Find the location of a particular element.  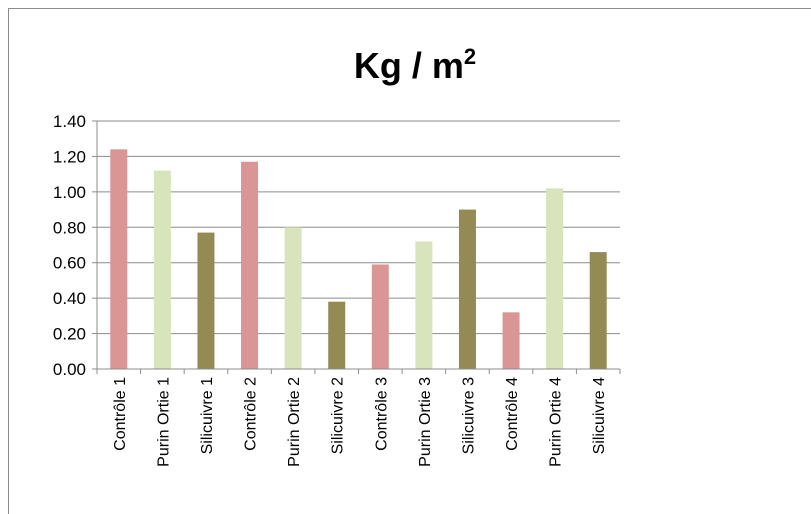

y-tick-label: 1.40 is located at coordinates (69, 121).